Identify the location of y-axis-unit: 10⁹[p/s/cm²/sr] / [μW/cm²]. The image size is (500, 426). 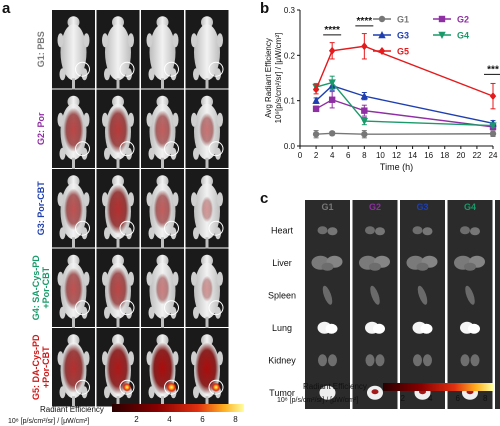
(278, 78).